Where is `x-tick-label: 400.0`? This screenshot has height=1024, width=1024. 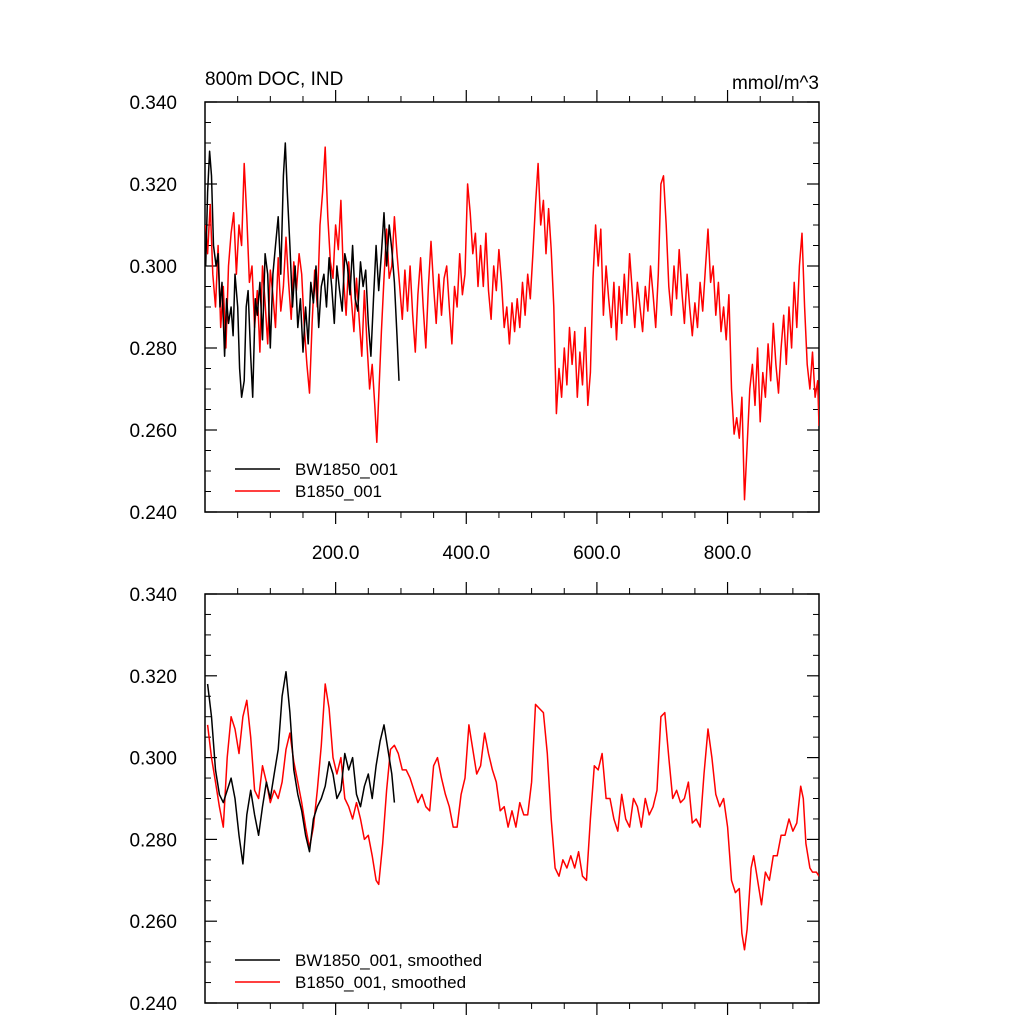 x-tick-label: 400.0 is located at coordinates (467, 553).